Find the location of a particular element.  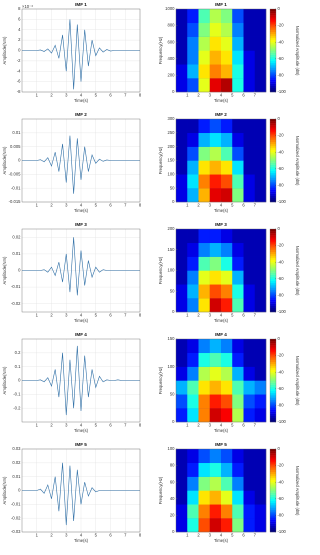

y-tick-label: 50 is located at coordinates (172, 290).